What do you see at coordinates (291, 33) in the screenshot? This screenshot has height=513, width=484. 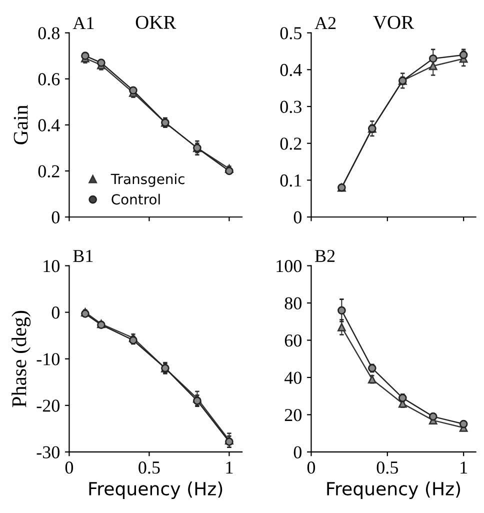 I see `y-tick-label: 0.5` at bounding box center [291, 33].